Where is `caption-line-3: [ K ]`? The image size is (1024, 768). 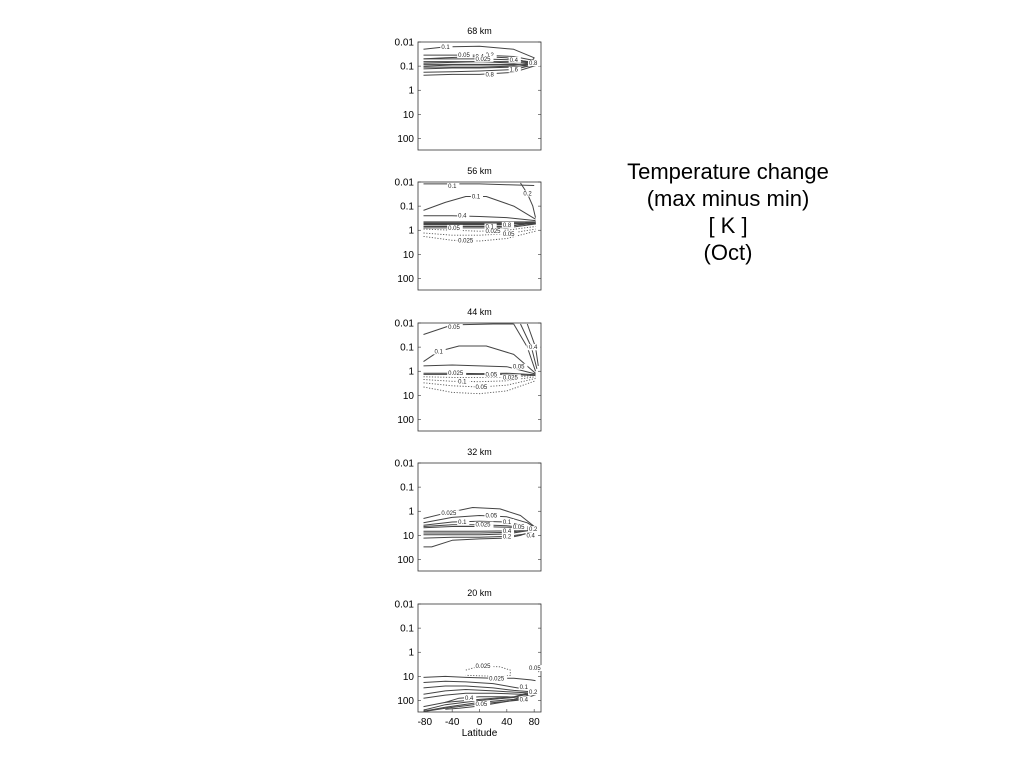 caption-line-3: [ K ] is located at coordinates (728, 225).